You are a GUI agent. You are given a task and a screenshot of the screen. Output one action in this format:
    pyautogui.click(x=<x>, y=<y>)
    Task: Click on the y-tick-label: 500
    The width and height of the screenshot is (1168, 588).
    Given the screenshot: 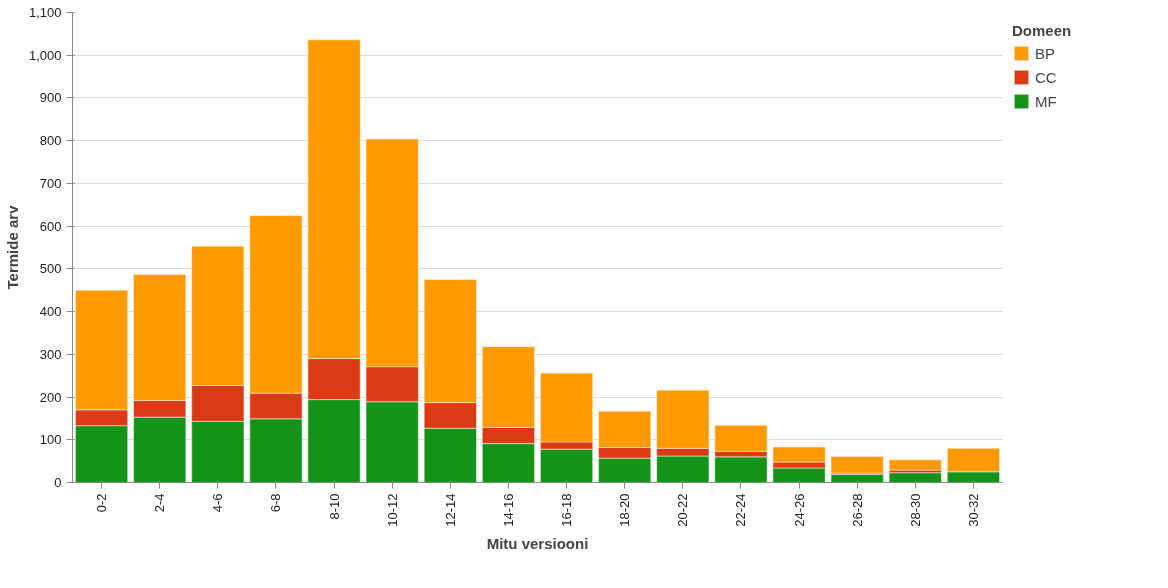 What is the action you would take?
    pyautogui.click(x=50, y=269)
    